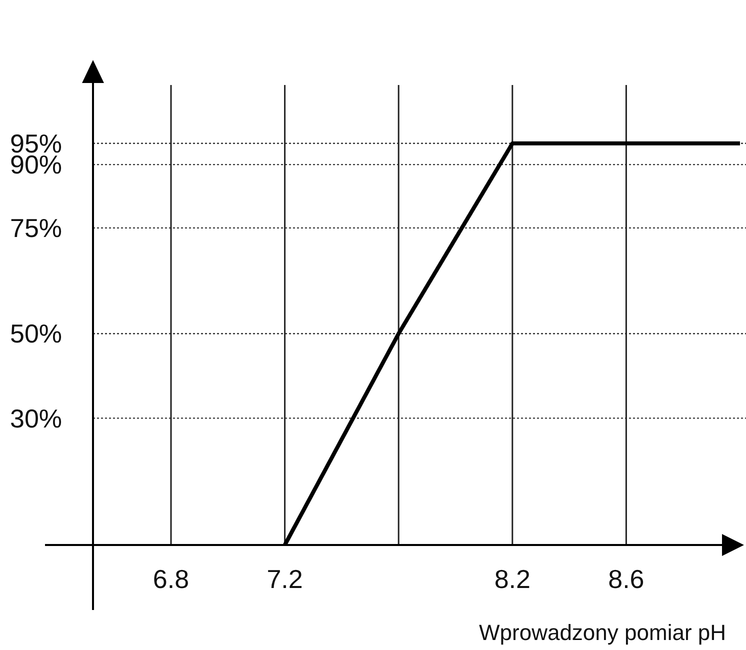 The width and height of the screenshot is (746, 650). Describe the element at coordinates (36, 333) in the screenshot. I see `y-tick-label: 50%` at that location.